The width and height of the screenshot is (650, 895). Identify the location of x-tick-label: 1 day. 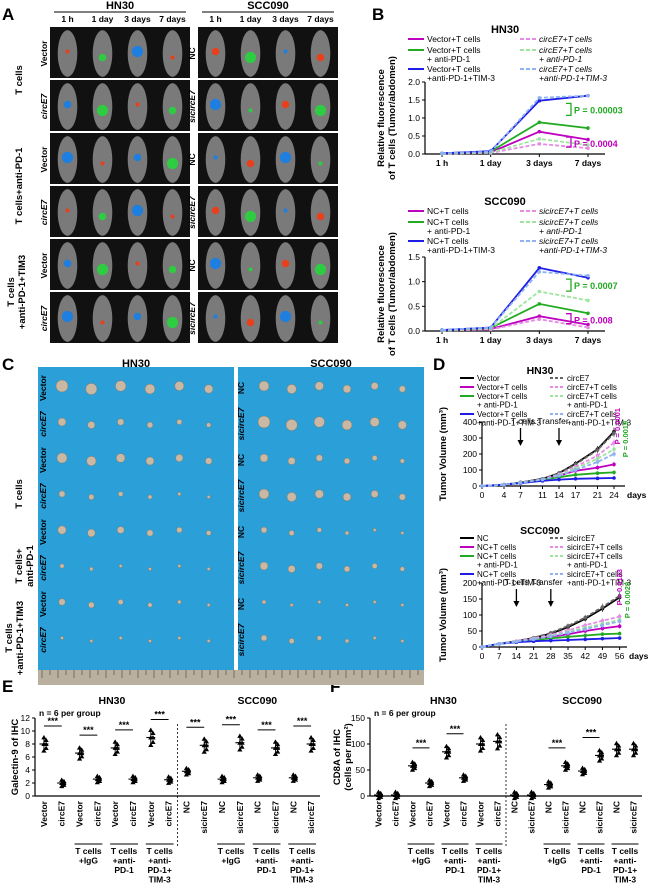
(491, 163).